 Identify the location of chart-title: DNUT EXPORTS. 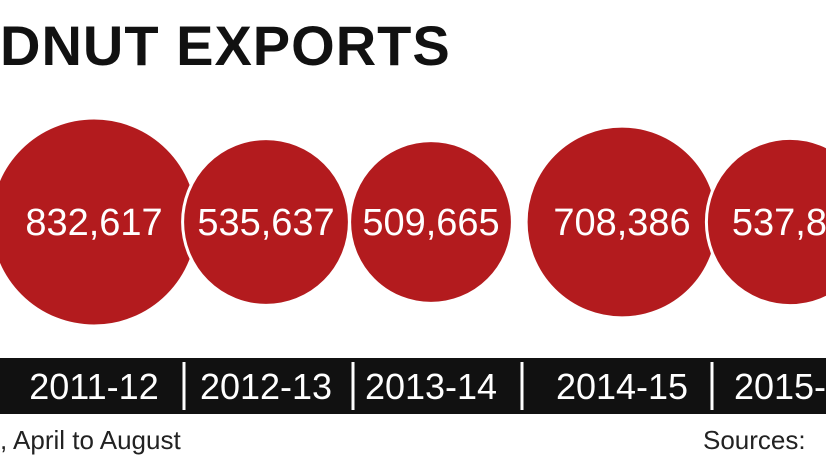
(225, 45).